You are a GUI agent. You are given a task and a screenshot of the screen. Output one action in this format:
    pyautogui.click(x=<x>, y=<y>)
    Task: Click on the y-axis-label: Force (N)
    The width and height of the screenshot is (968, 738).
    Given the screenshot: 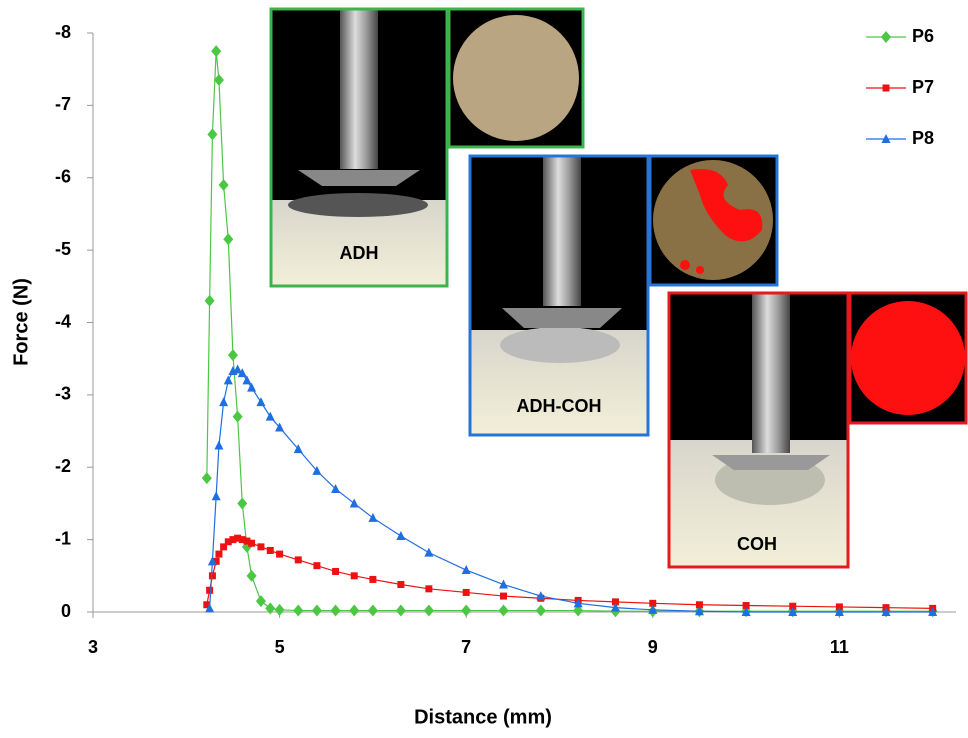 What is the action you would take?
    pyautogui.click(x=21, y=322)
    